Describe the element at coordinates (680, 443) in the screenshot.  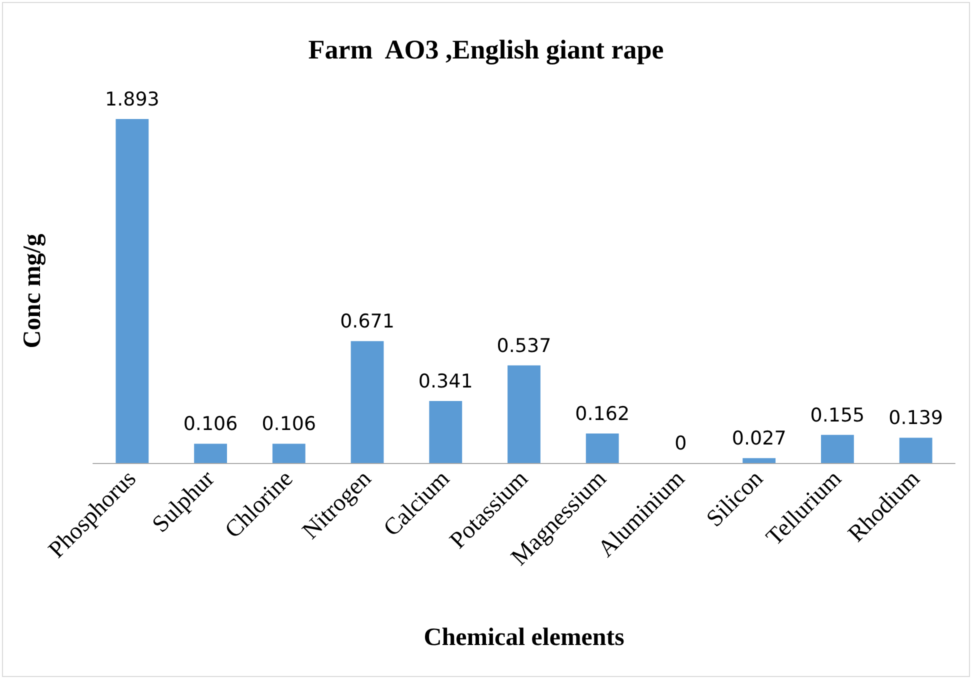
I see `data-label: 0` at that location.